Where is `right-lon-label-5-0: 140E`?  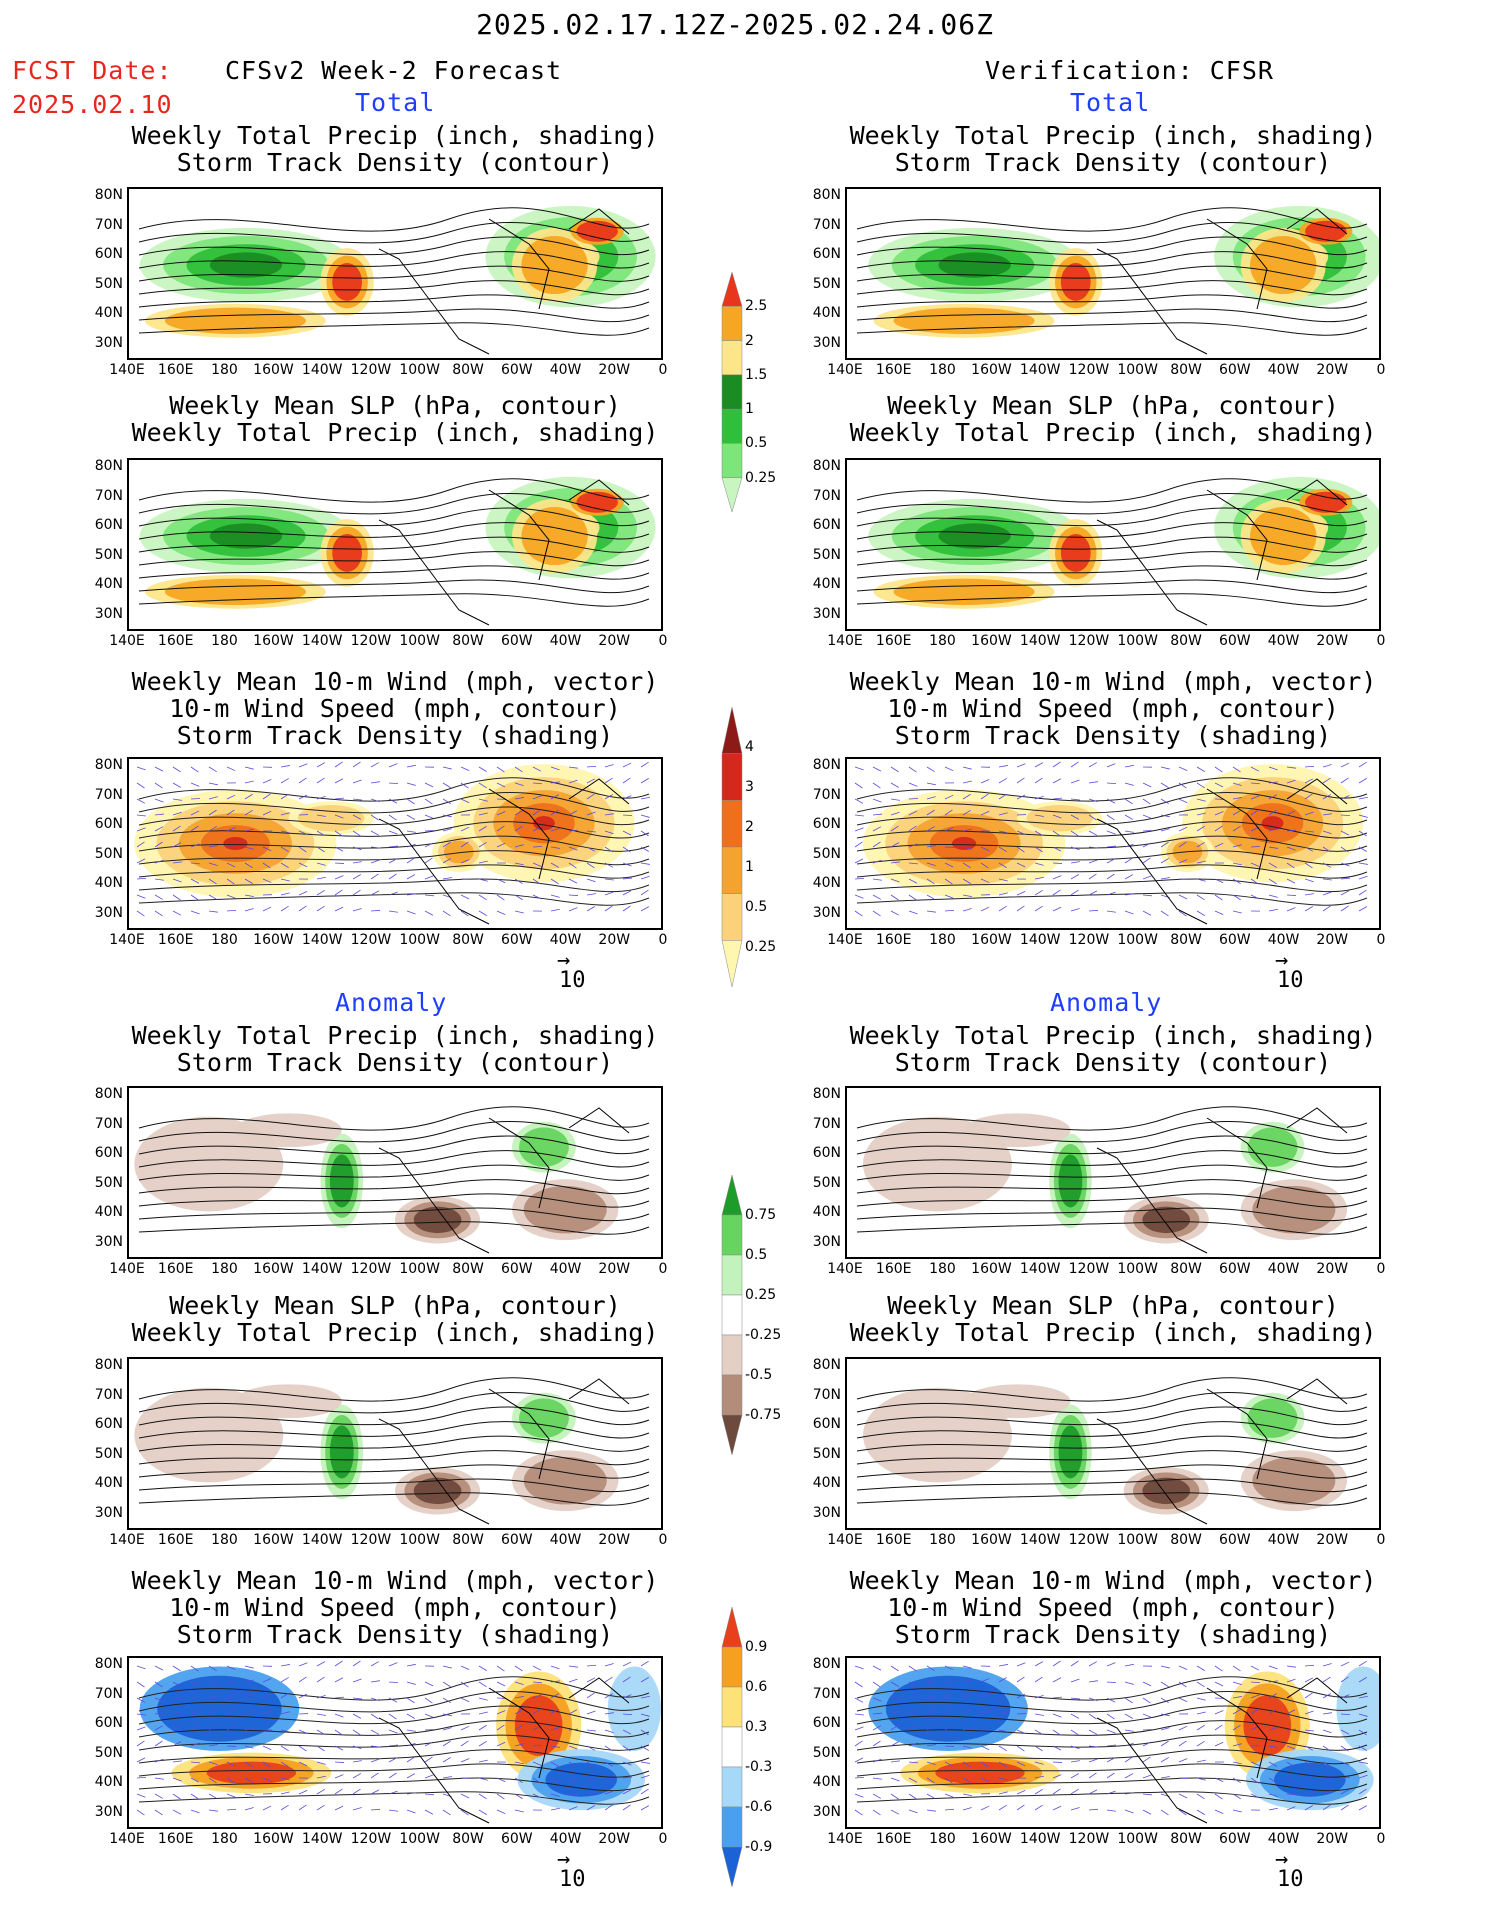 right-lon-label-5-0: 140E is located at coordinates (845, 1540).